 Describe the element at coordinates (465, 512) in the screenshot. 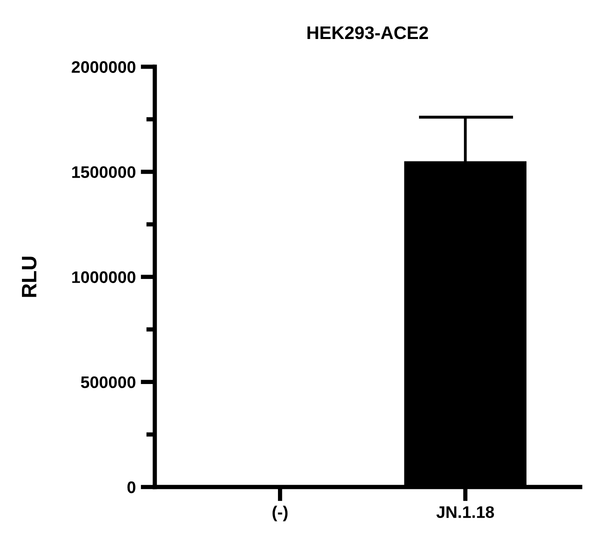

I see `x-tick-label: JN.1.18` at that location.